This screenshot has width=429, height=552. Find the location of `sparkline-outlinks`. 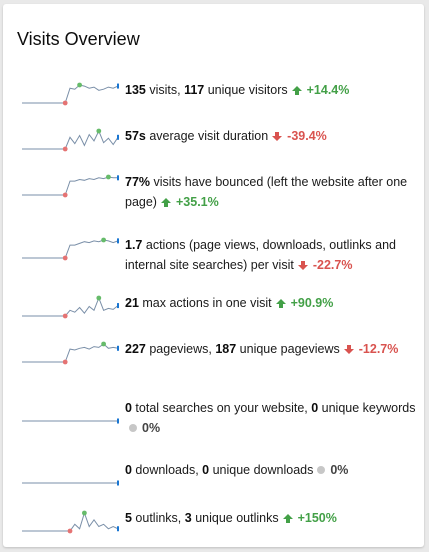

sparkline-outlinks is located at coordinates (70, 522).